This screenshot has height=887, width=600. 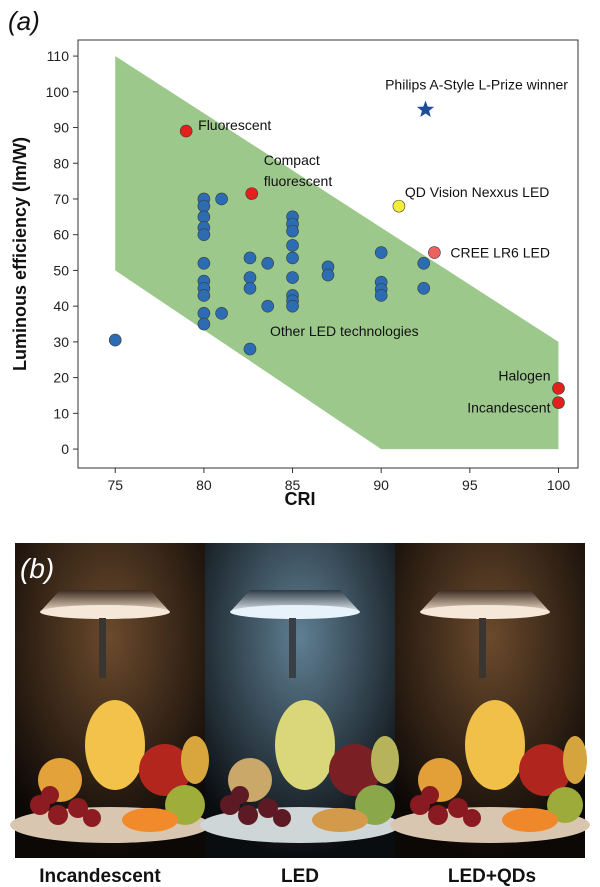 I want to click on y-tick-label: 50, so click(x=61, y=270).